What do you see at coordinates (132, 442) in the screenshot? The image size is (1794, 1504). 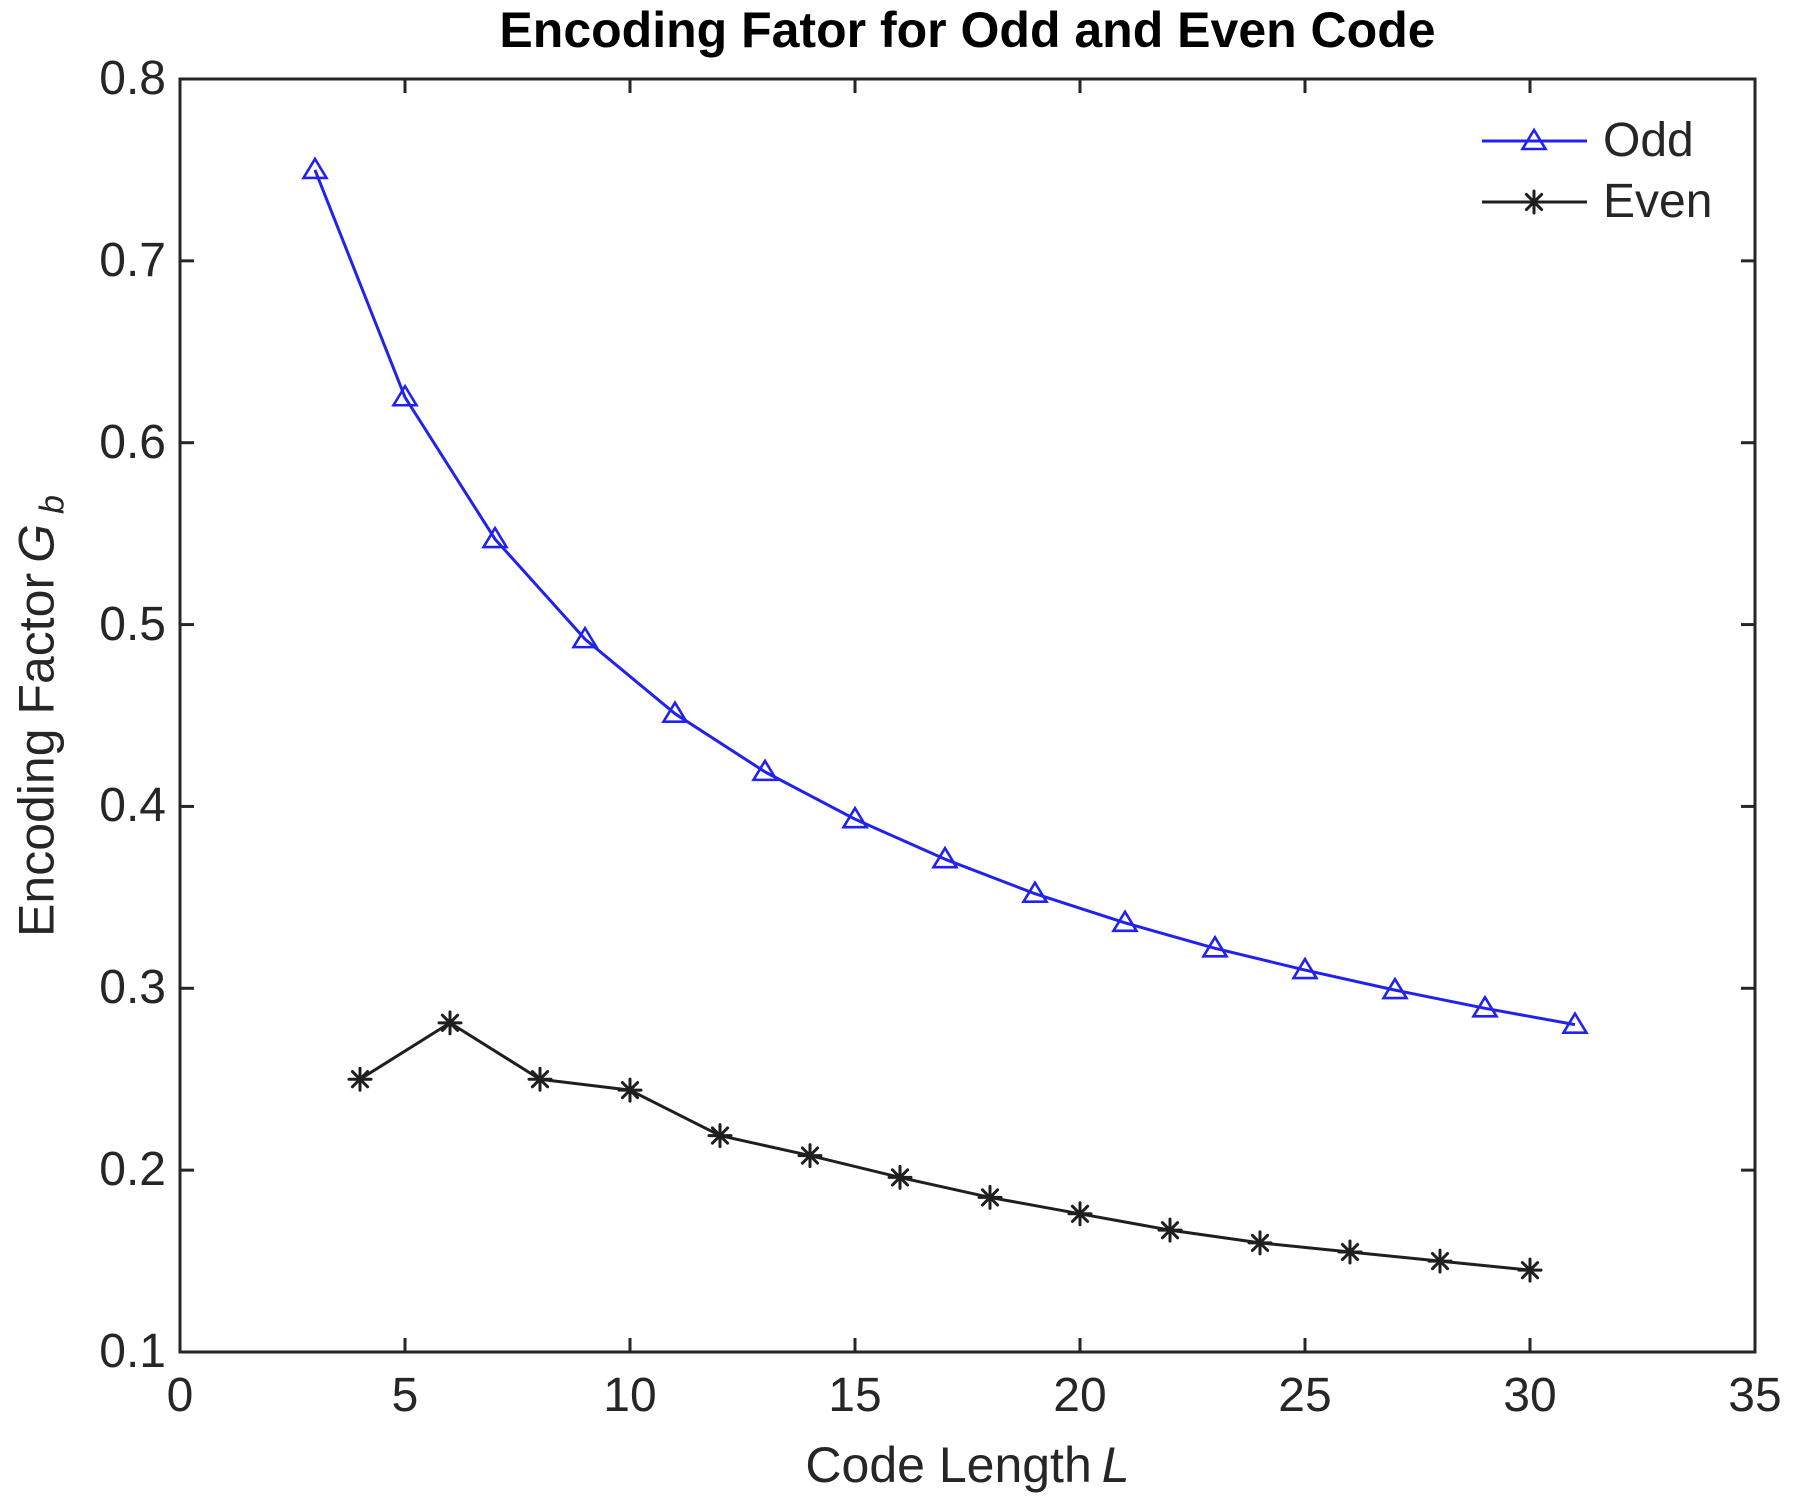 I see `y-tick-label-0.6: 0.6` at bounding box center [132, 442].